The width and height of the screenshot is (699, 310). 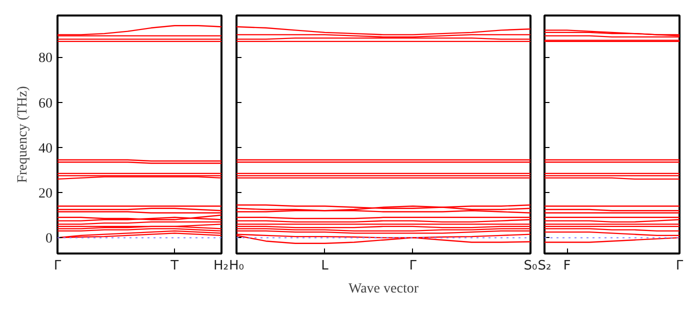 I want to click on x-tick-label: F, so click(x=567, y=266).